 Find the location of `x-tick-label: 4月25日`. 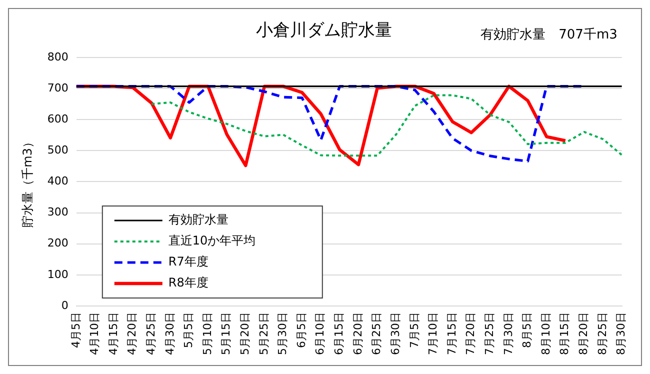

x-tick-label: 4月25日 is located at coordinates (151, 334).